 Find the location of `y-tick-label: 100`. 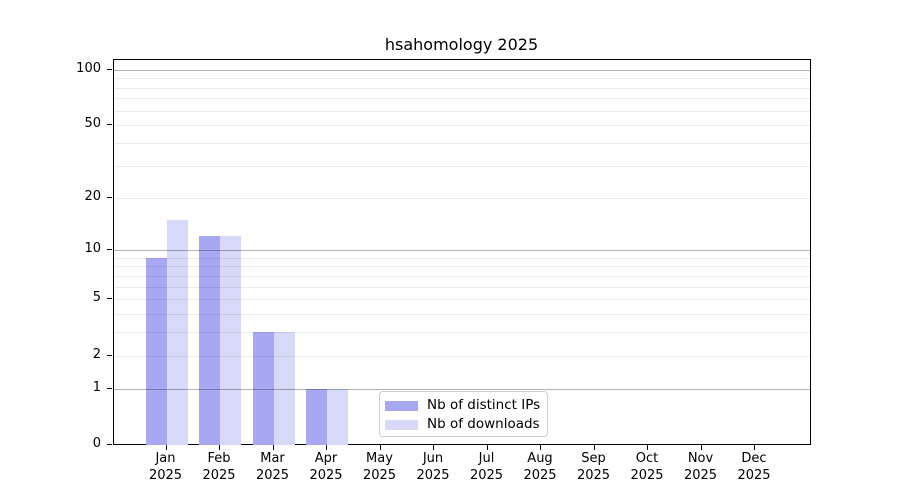

y-tick-label: 100 is located at coordinates (88, 68).